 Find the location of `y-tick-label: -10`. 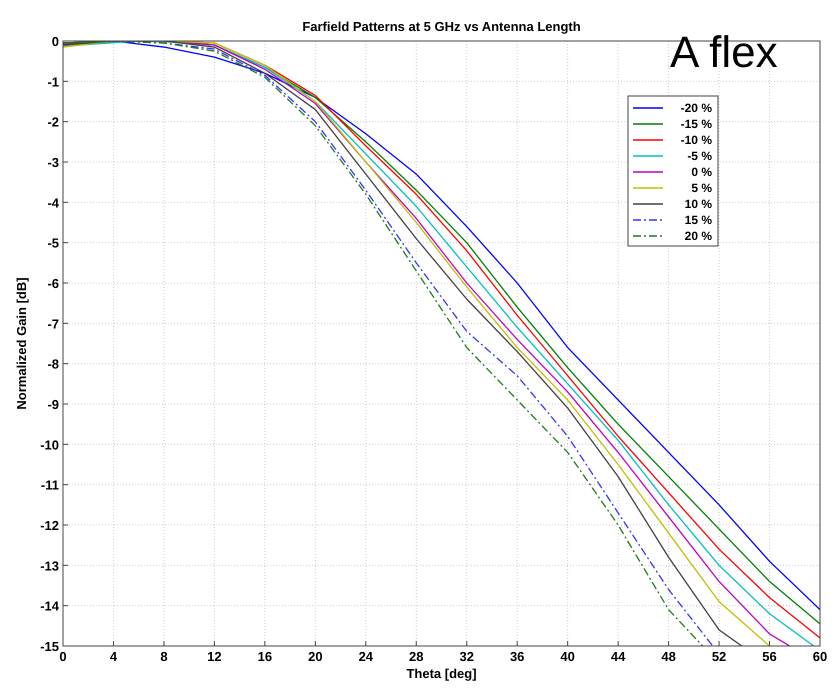

y-tick-label: -10 is located at coordinates (49, 444).